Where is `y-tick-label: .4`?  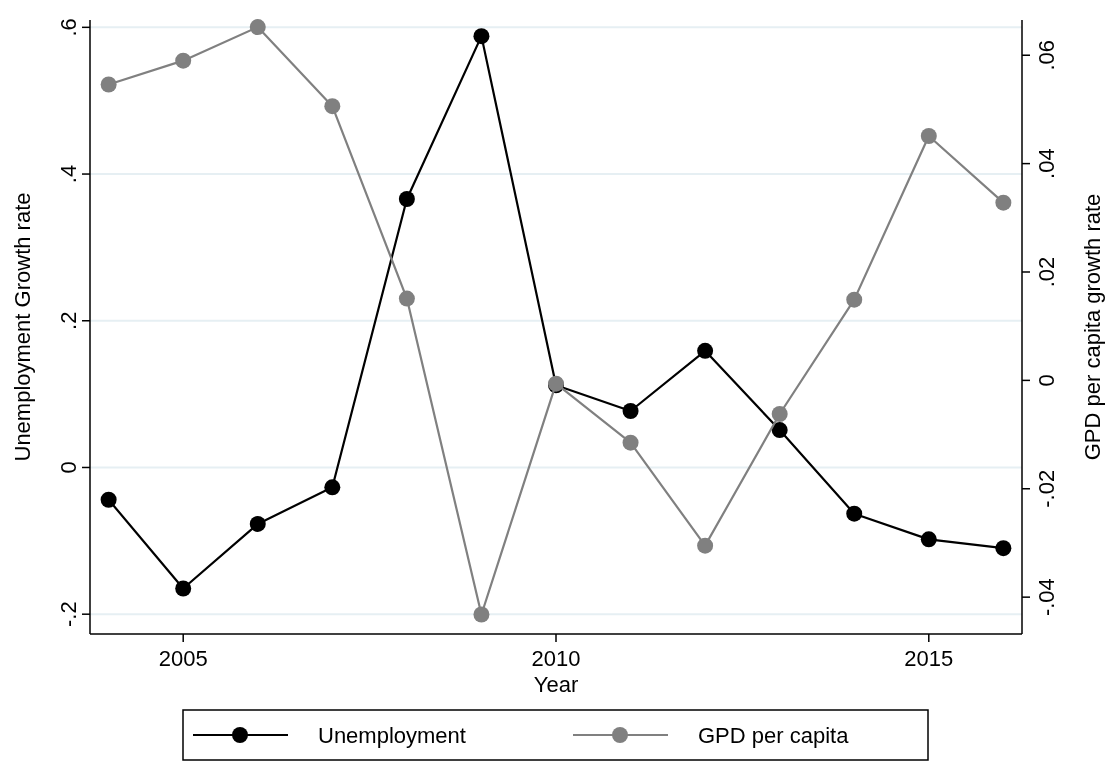 y-tick-label: .4 is located at coordinates (68, 174).